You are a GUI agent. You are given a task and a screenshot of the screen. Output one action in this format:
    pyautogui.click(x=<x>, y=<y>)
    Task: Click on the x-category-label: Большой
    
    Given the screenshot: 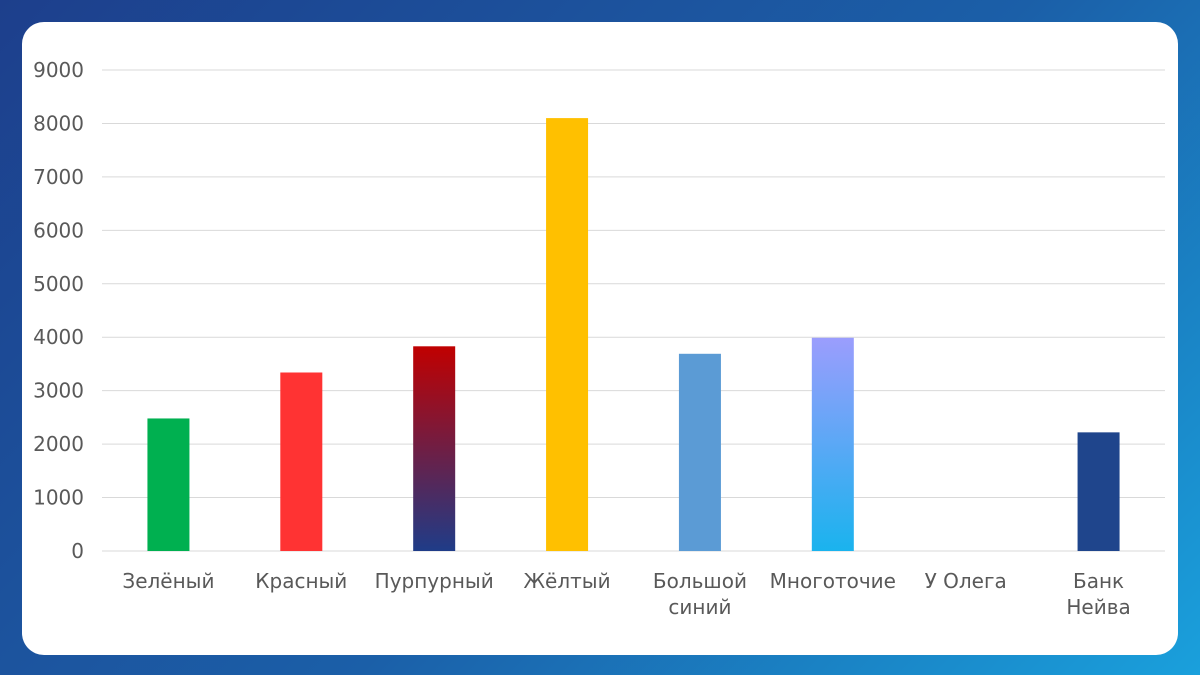 What is the action you would take?
    pyautogui.click(x=700, y=581)
    